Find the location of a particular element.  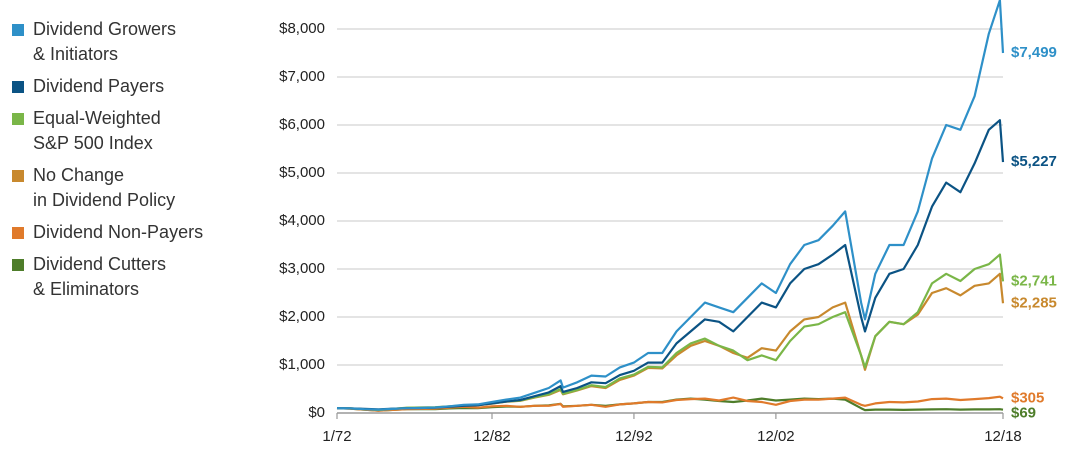

legend-label: Equal-Weighted S&P 500 Index is located at coordinates (97, 130).